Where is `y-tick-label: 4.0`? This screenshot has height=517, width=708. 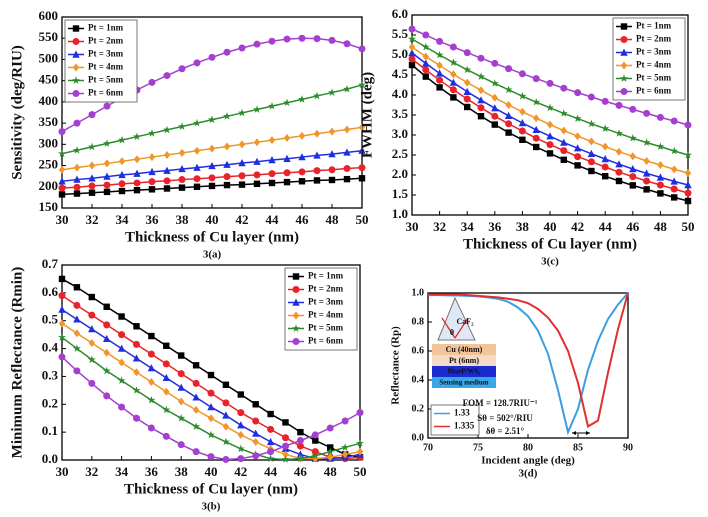 y-tick-label: 4.0 is located at coordinates (400, 93).